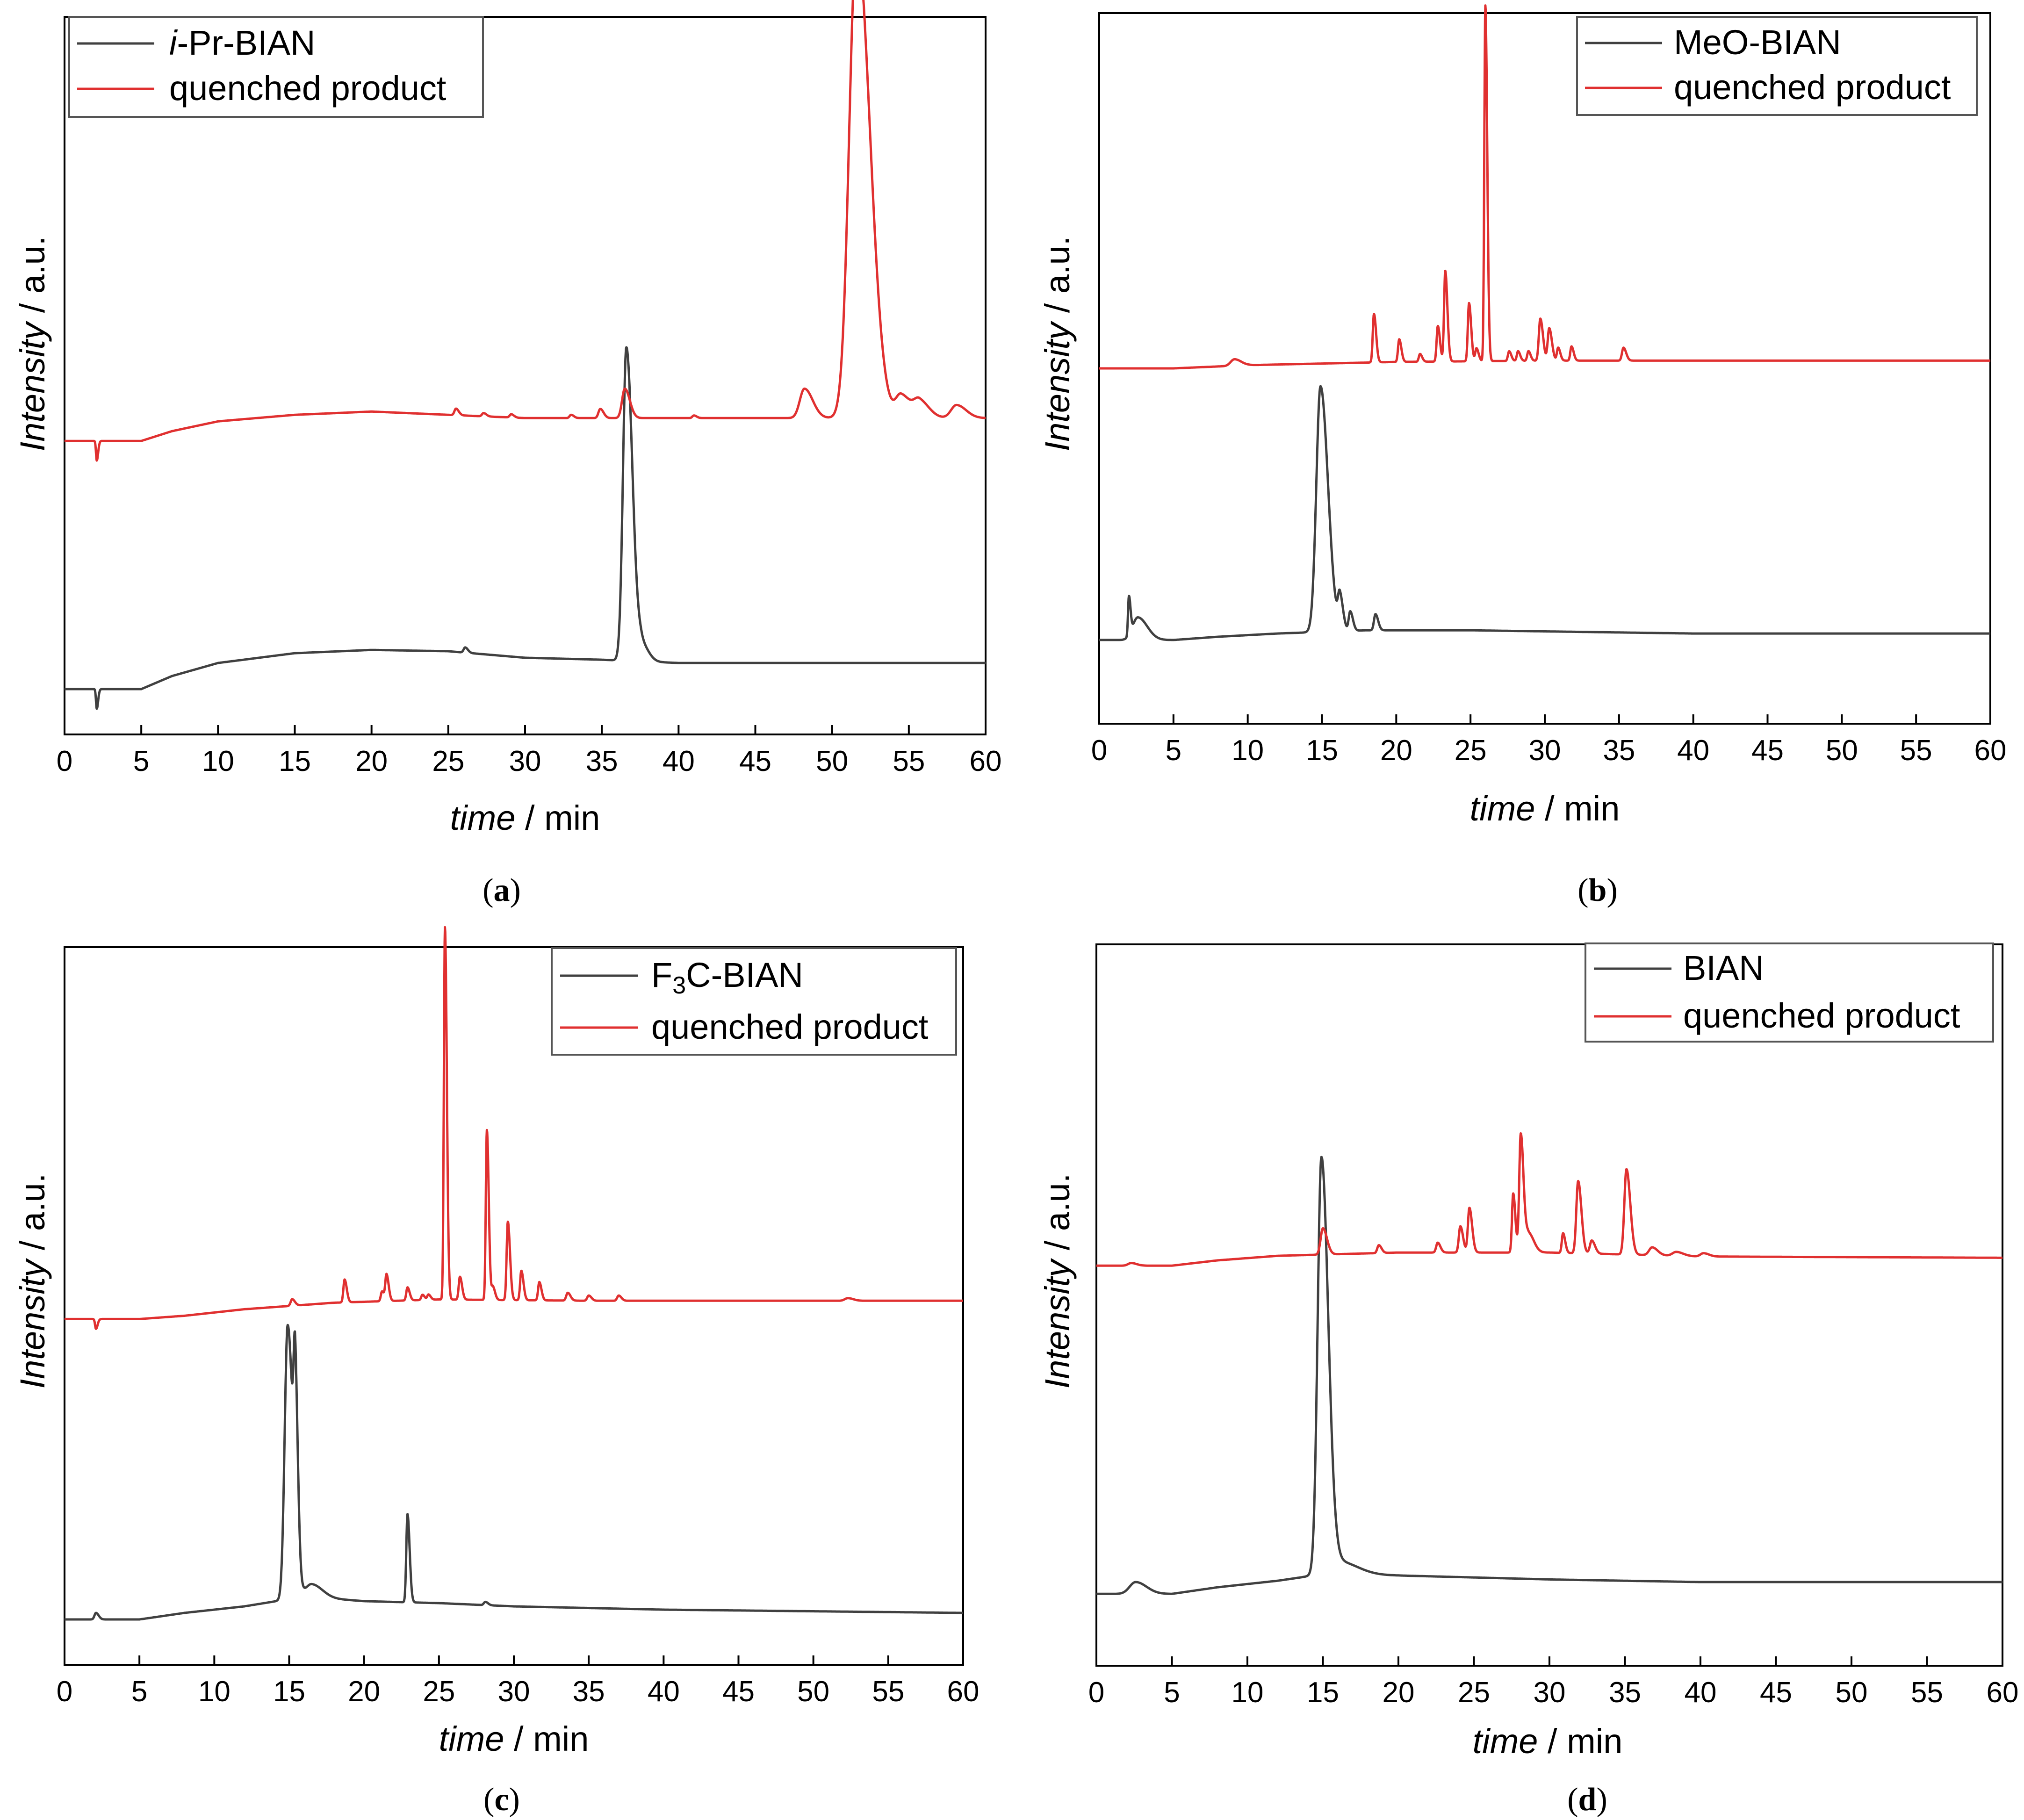 The height and width of the screenshot is (1820, 2024). I want to click on series-line-i-pr-bian, so click(526, 528).